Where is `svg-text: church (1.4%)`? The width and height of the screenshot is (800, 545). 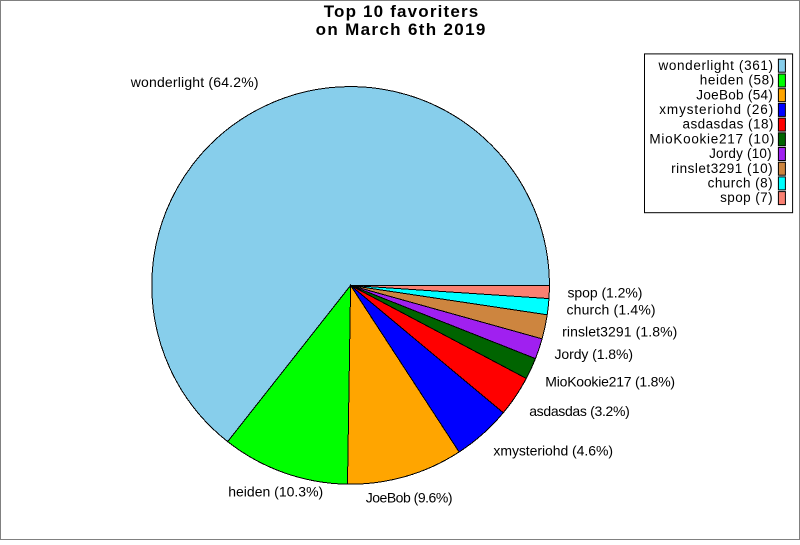 svg-text: church (1.4%) is located at coordinates (611, 310).